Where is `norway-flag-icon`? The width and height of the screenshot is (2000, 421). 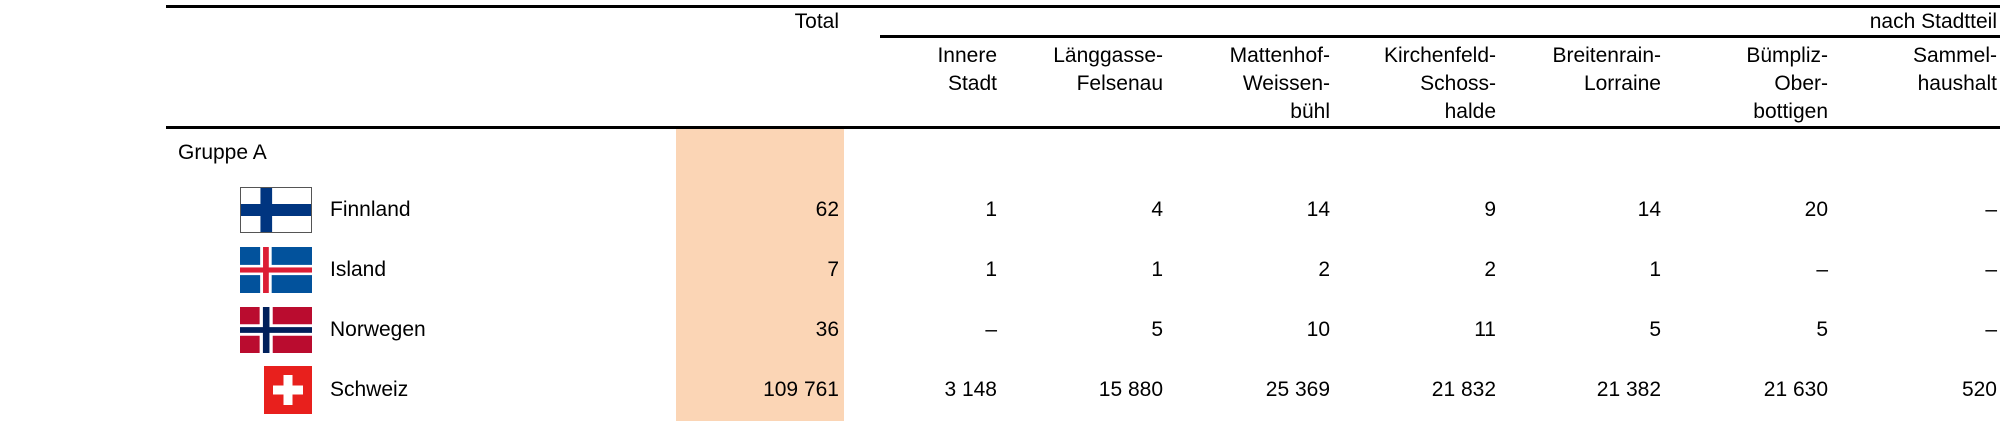
norway-flag-icon is located at coordinates (276, 330).